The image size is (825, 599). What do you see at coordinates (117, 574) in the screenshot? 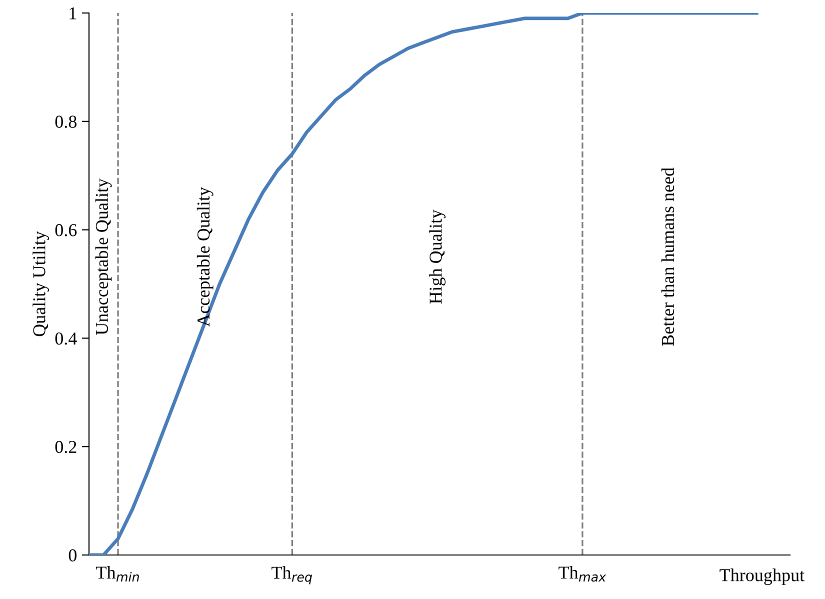
I see `x-tick-label: Th$_{min}$` at bounding box center [117, 574].